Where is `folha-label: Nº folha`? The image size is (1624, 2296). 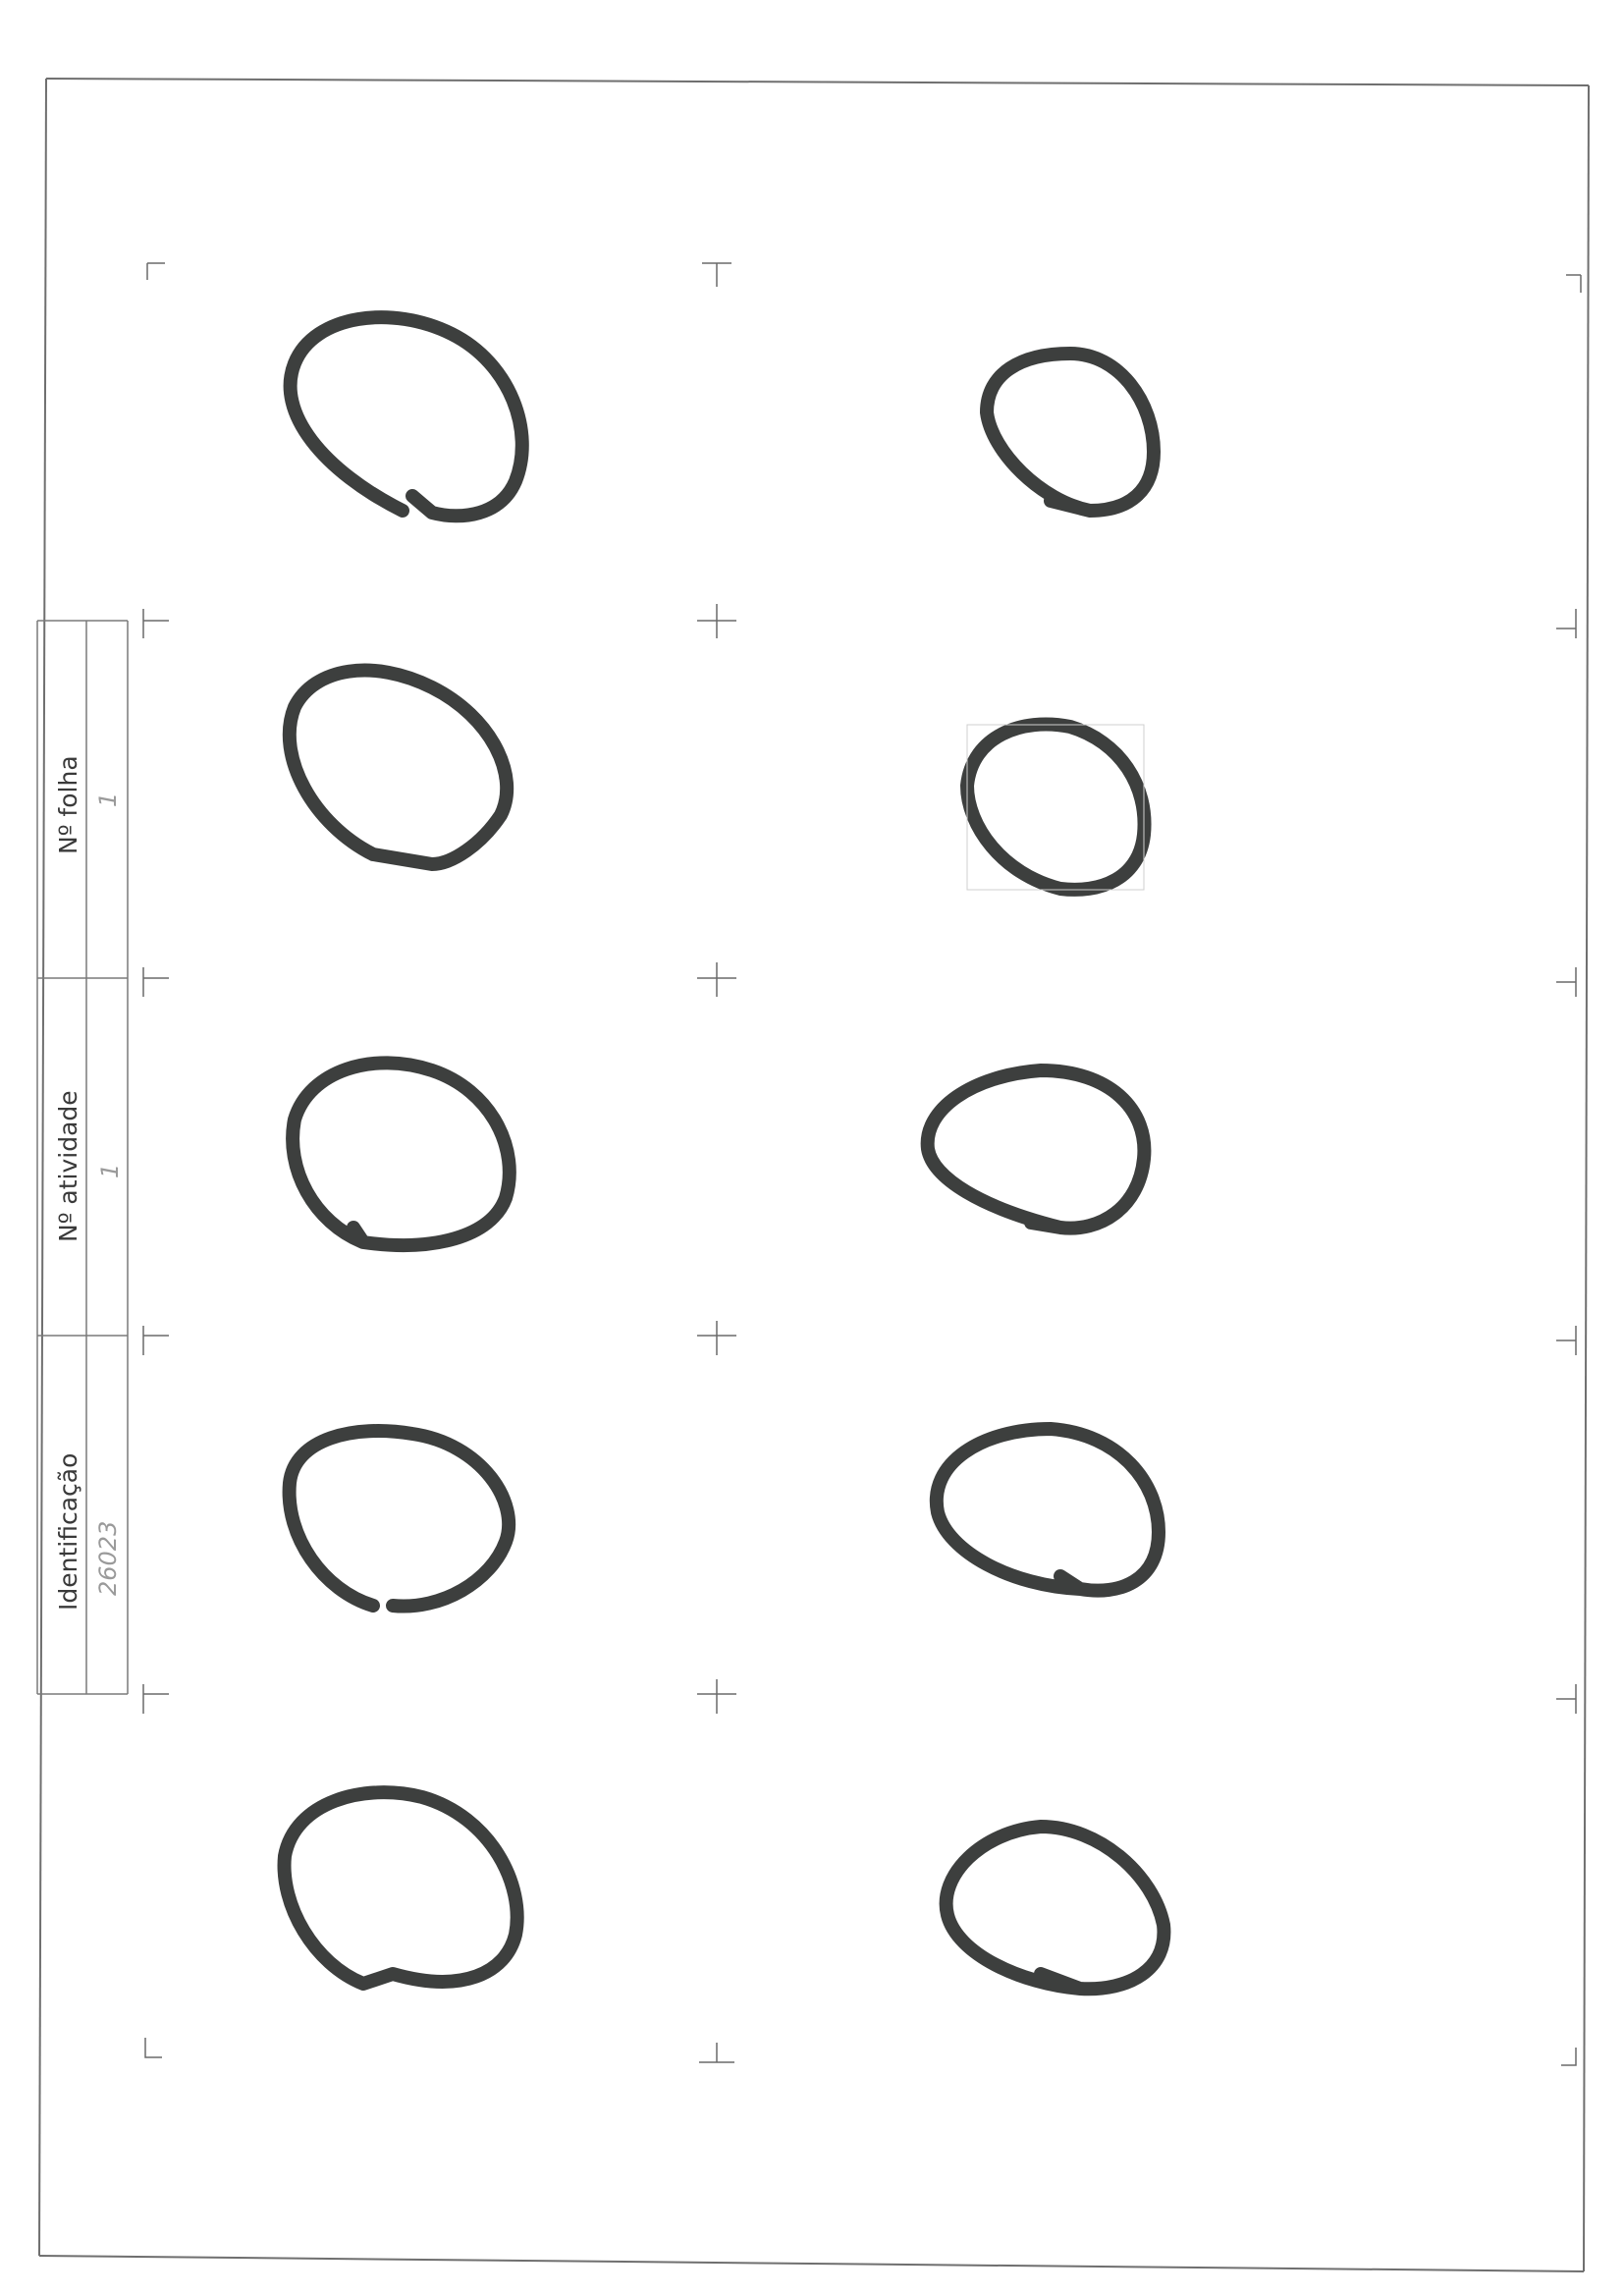
folha-label: Nº folha is located at coordinates (68, 804).